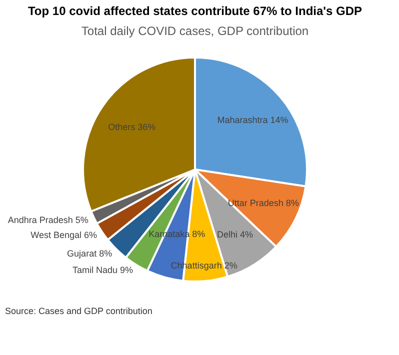 Image resolution: width=399 pixels, height=355 pixels. Describe the element at coordinates (195, 11) in the screenshot. I see `chart-title: Top 10 covid affected states contribute 67% to India's GDP` at that location.